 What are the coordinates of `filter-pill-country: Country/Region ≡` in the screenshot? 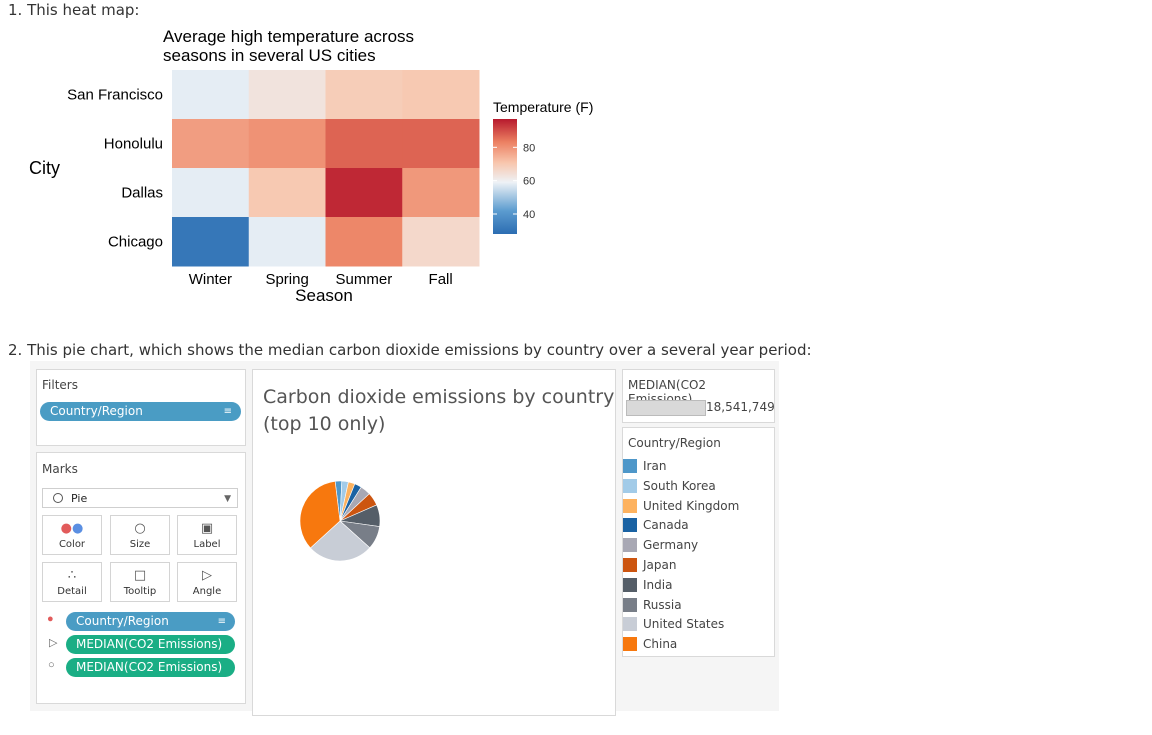 It's located at (140, 411).